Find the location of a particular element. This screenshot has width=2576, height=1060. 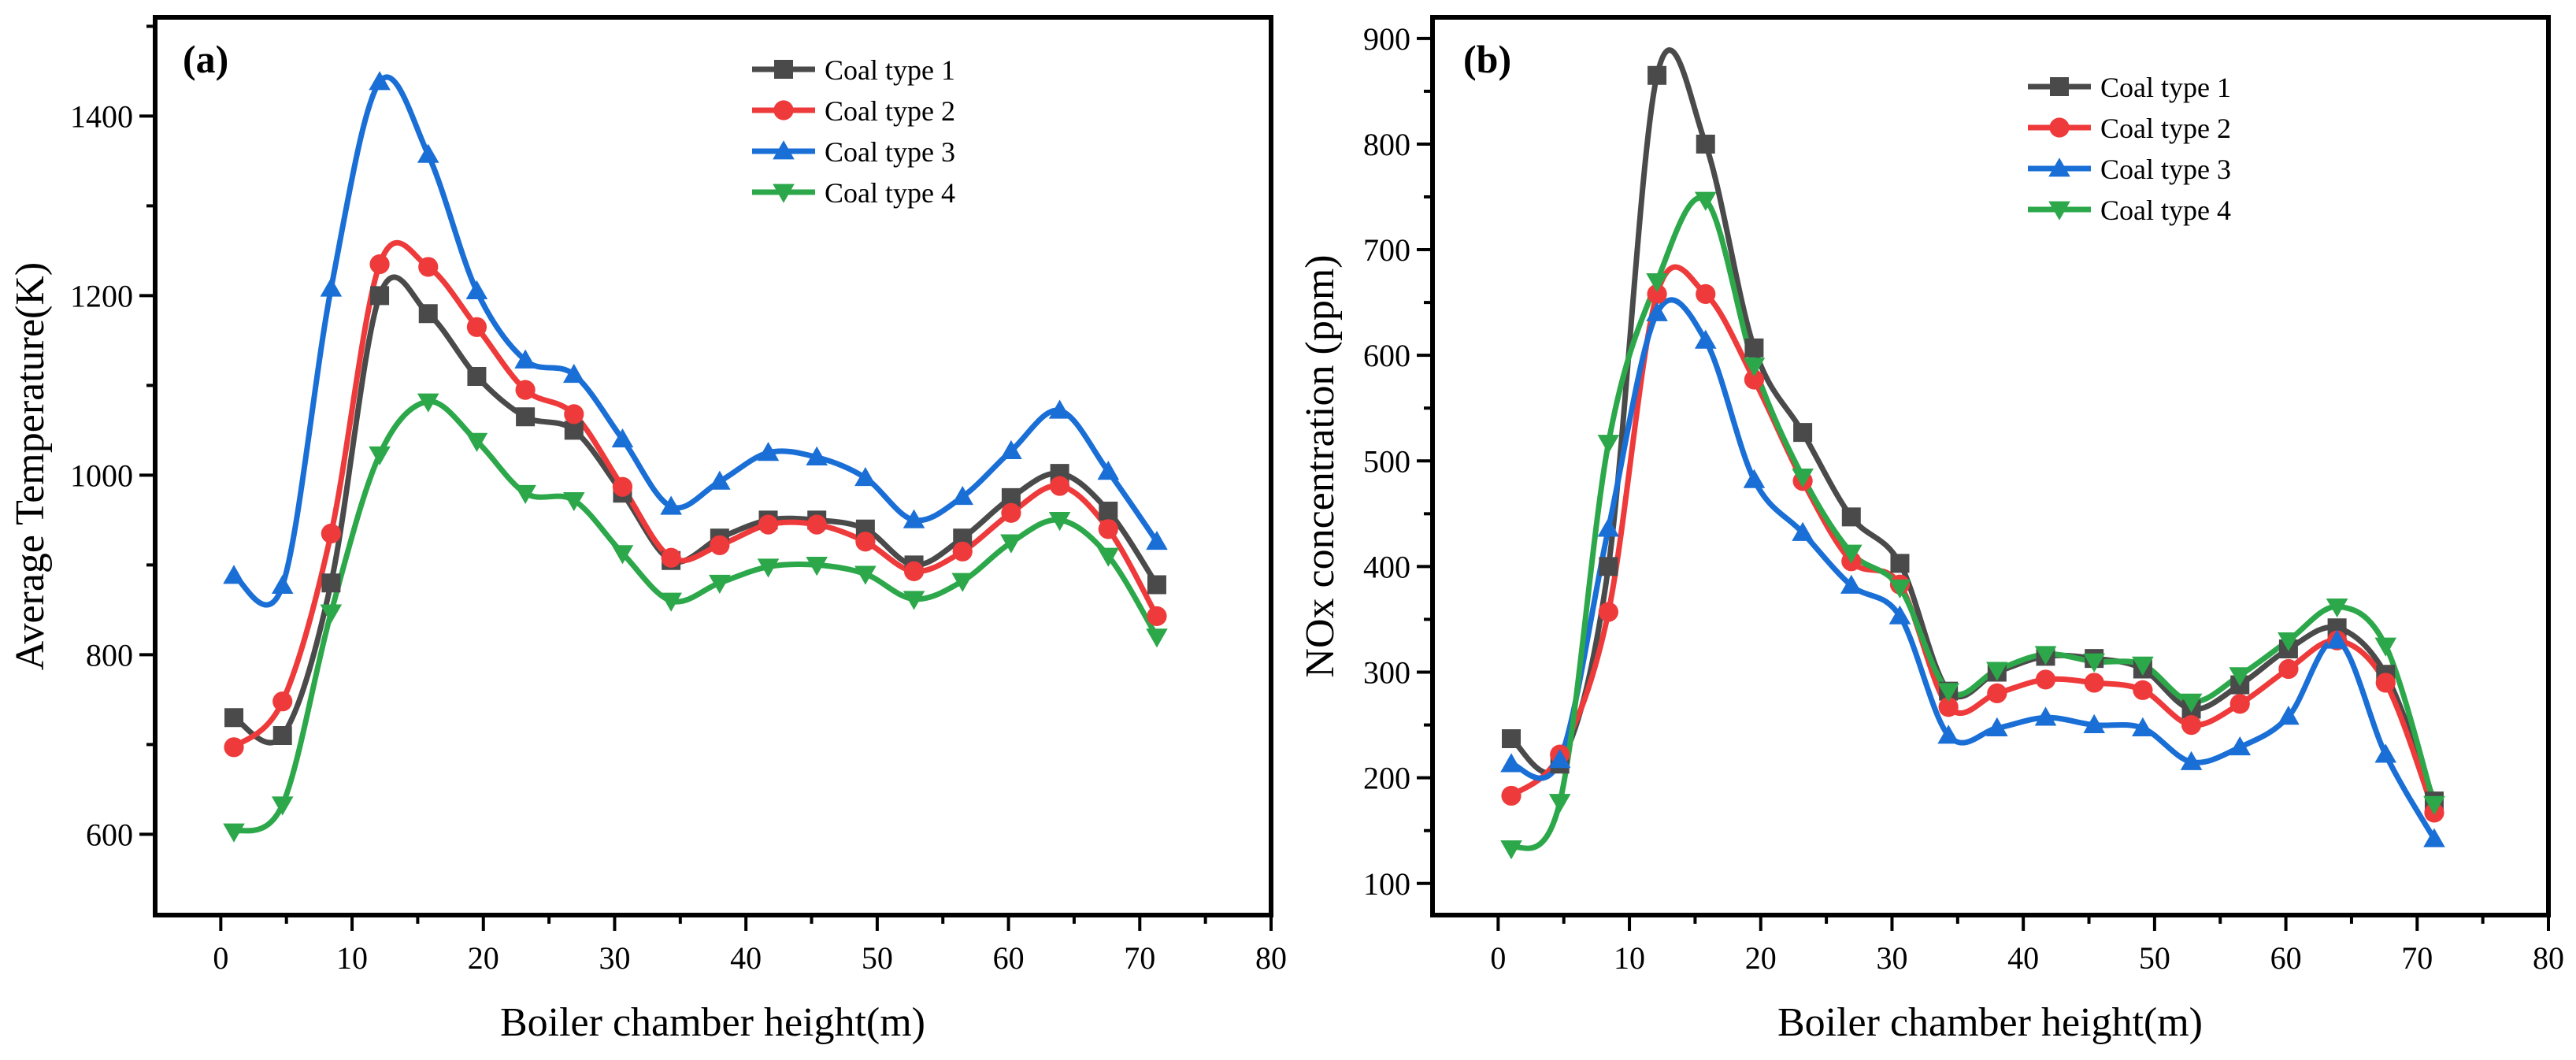

x-tick-label: 60 is located at coordinates (2286, 958).